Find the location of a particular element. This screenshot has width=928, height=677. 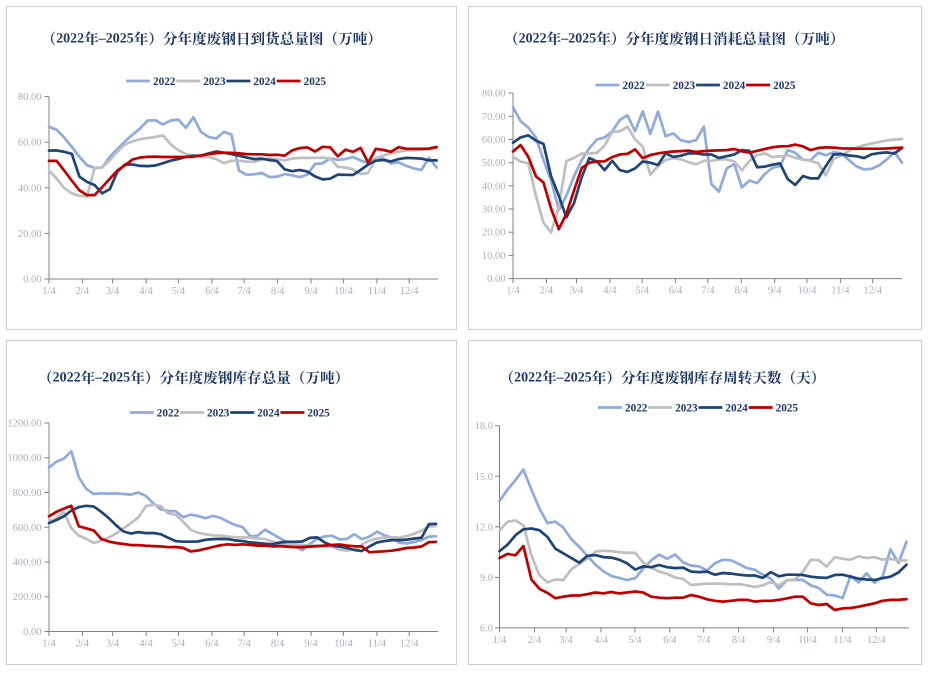

svg-text: 12.0 is located at coordinates (484, 527).